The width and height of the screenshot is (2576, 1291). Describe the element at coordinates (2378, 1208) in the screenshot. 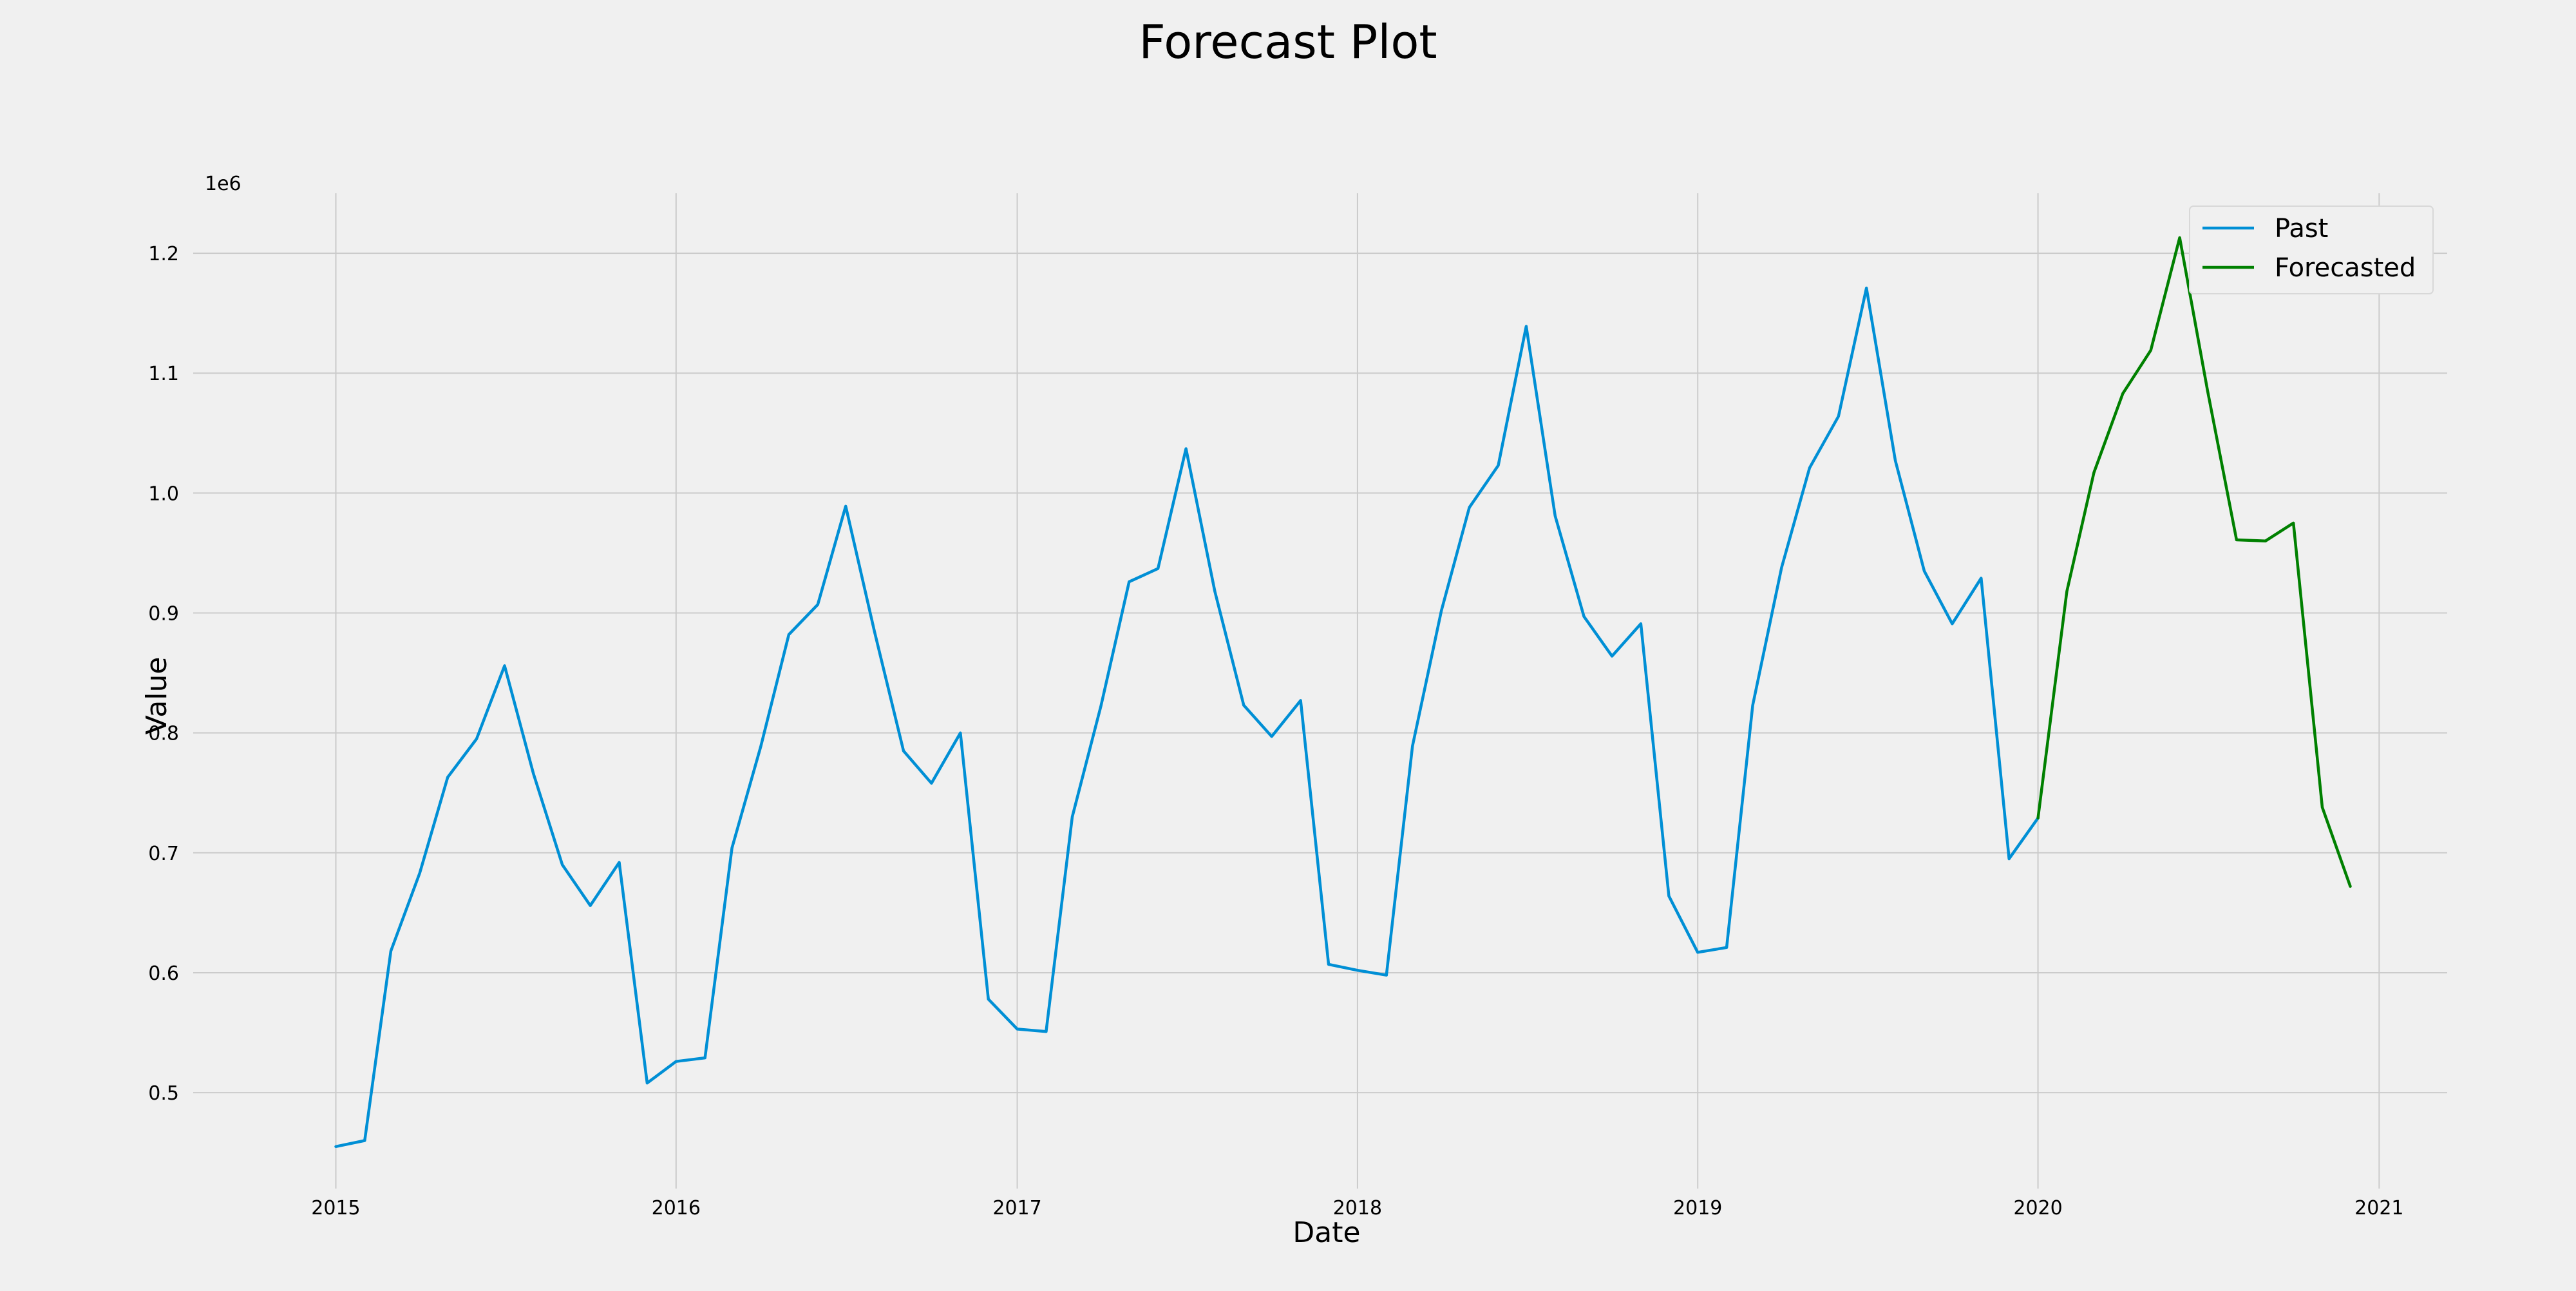

I see `x-tick-label: 2021` at that location.